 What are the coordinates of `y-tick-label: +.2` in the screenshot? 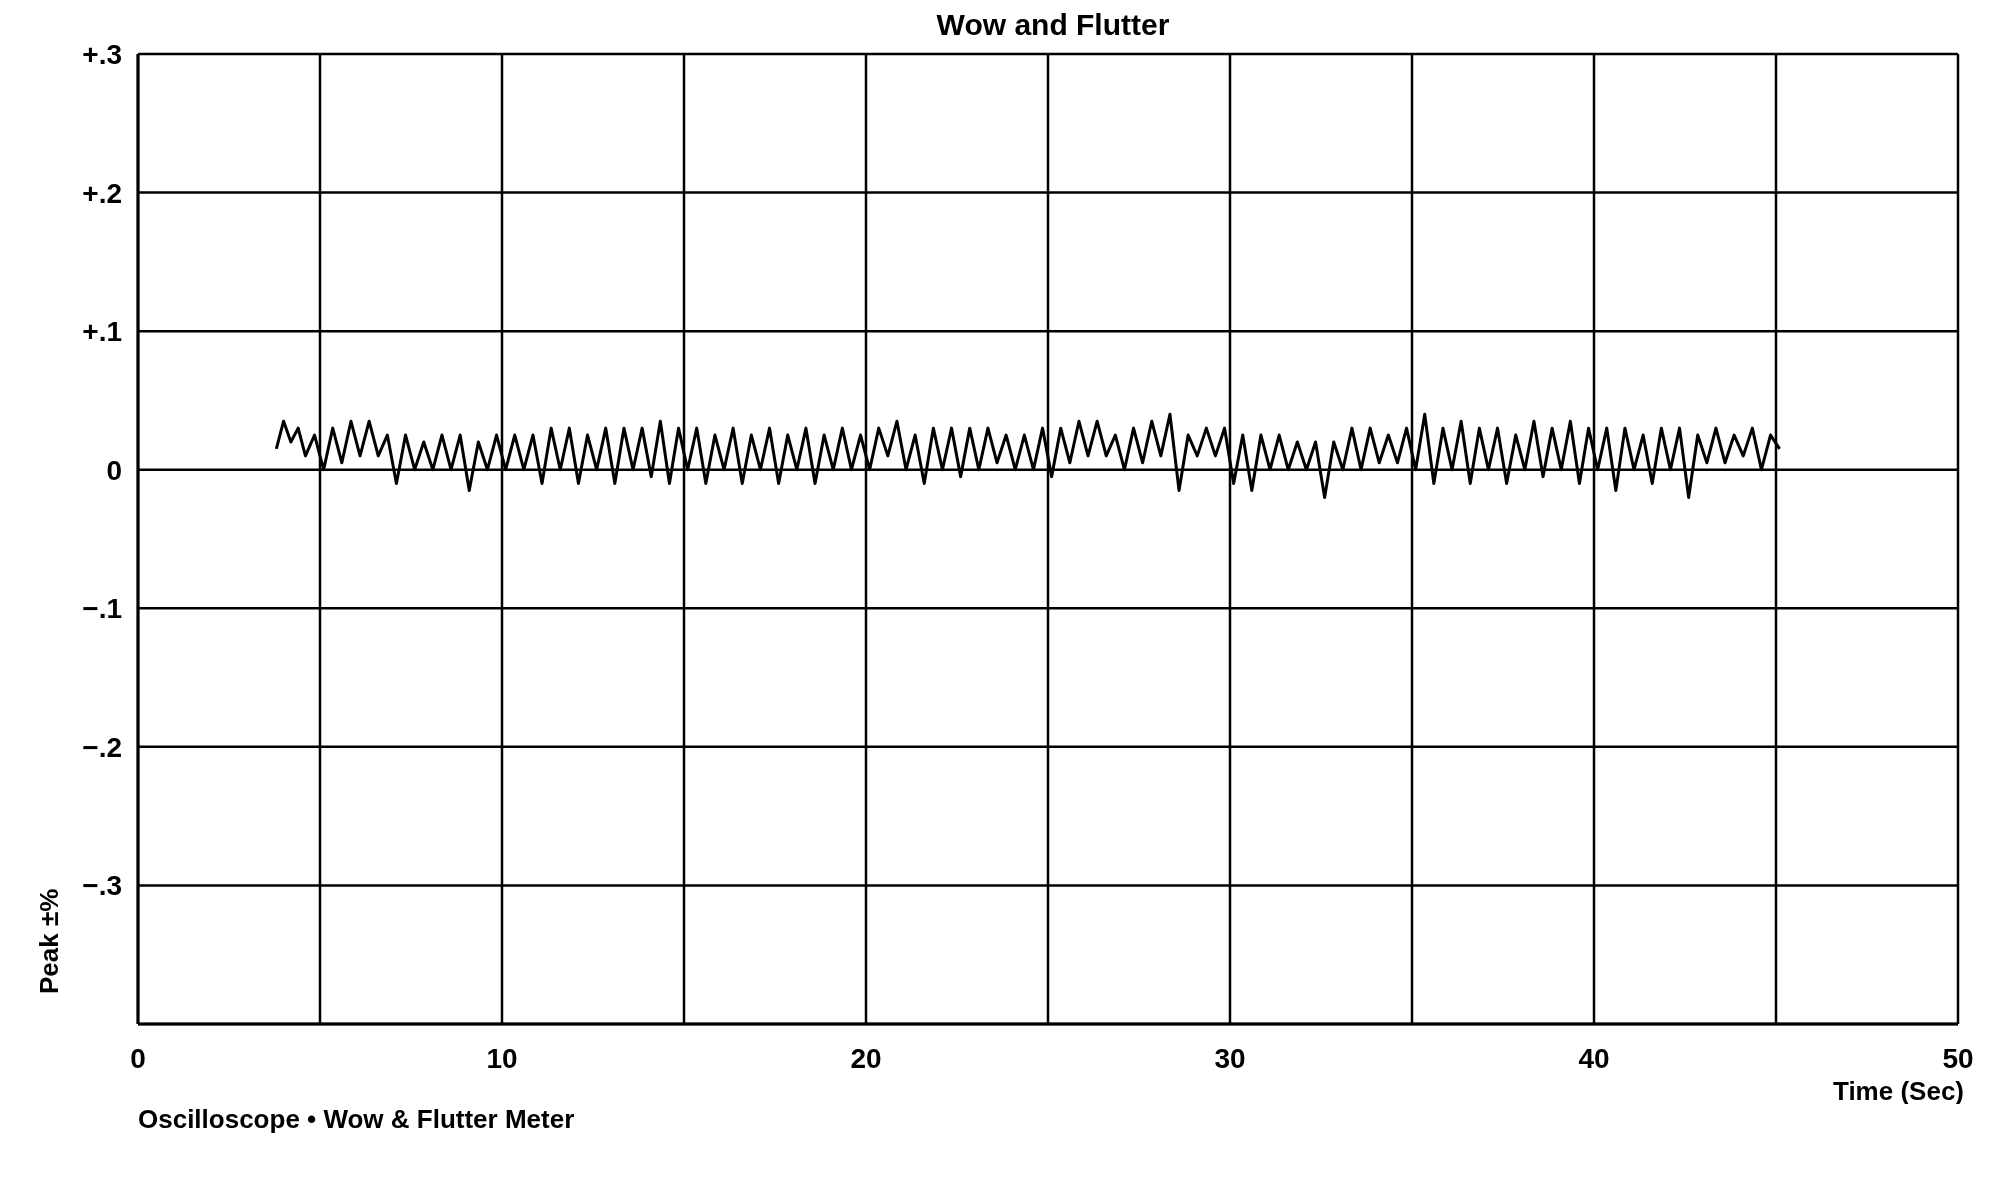 It's located at (102, 193).